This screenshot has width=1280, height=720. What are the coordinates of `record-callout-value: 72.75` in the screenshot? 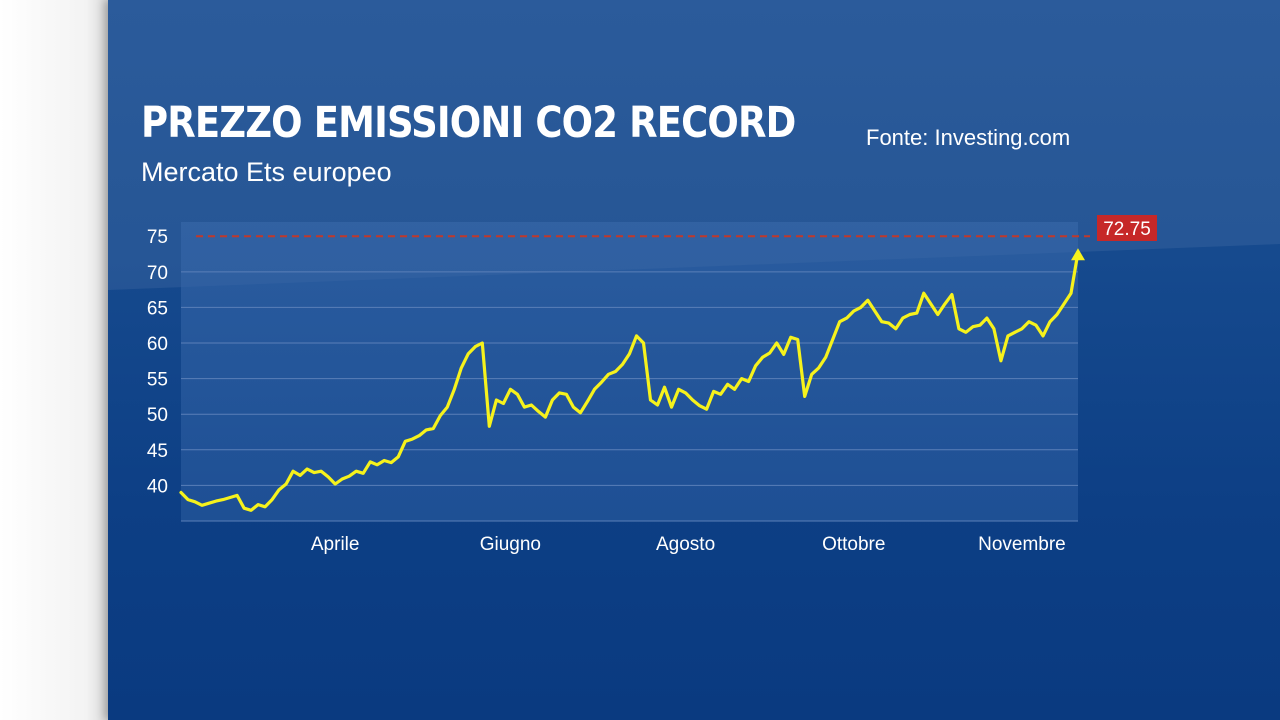 It's located at (1127, 229).